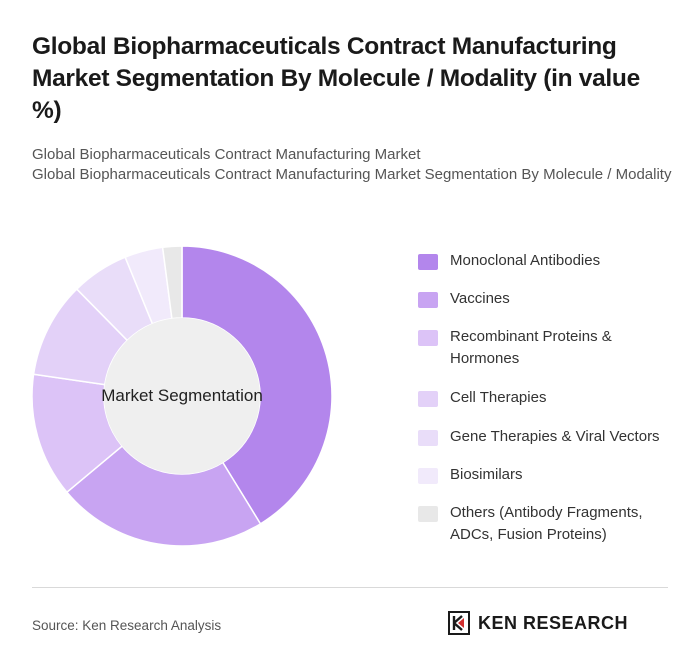 The width and height of the screenshot is (700, 672). What do you see at coordinates (553, 622) in the screenshot?
I see `logo-text: KEN RESEARCH` at bounding box center [553, 622].